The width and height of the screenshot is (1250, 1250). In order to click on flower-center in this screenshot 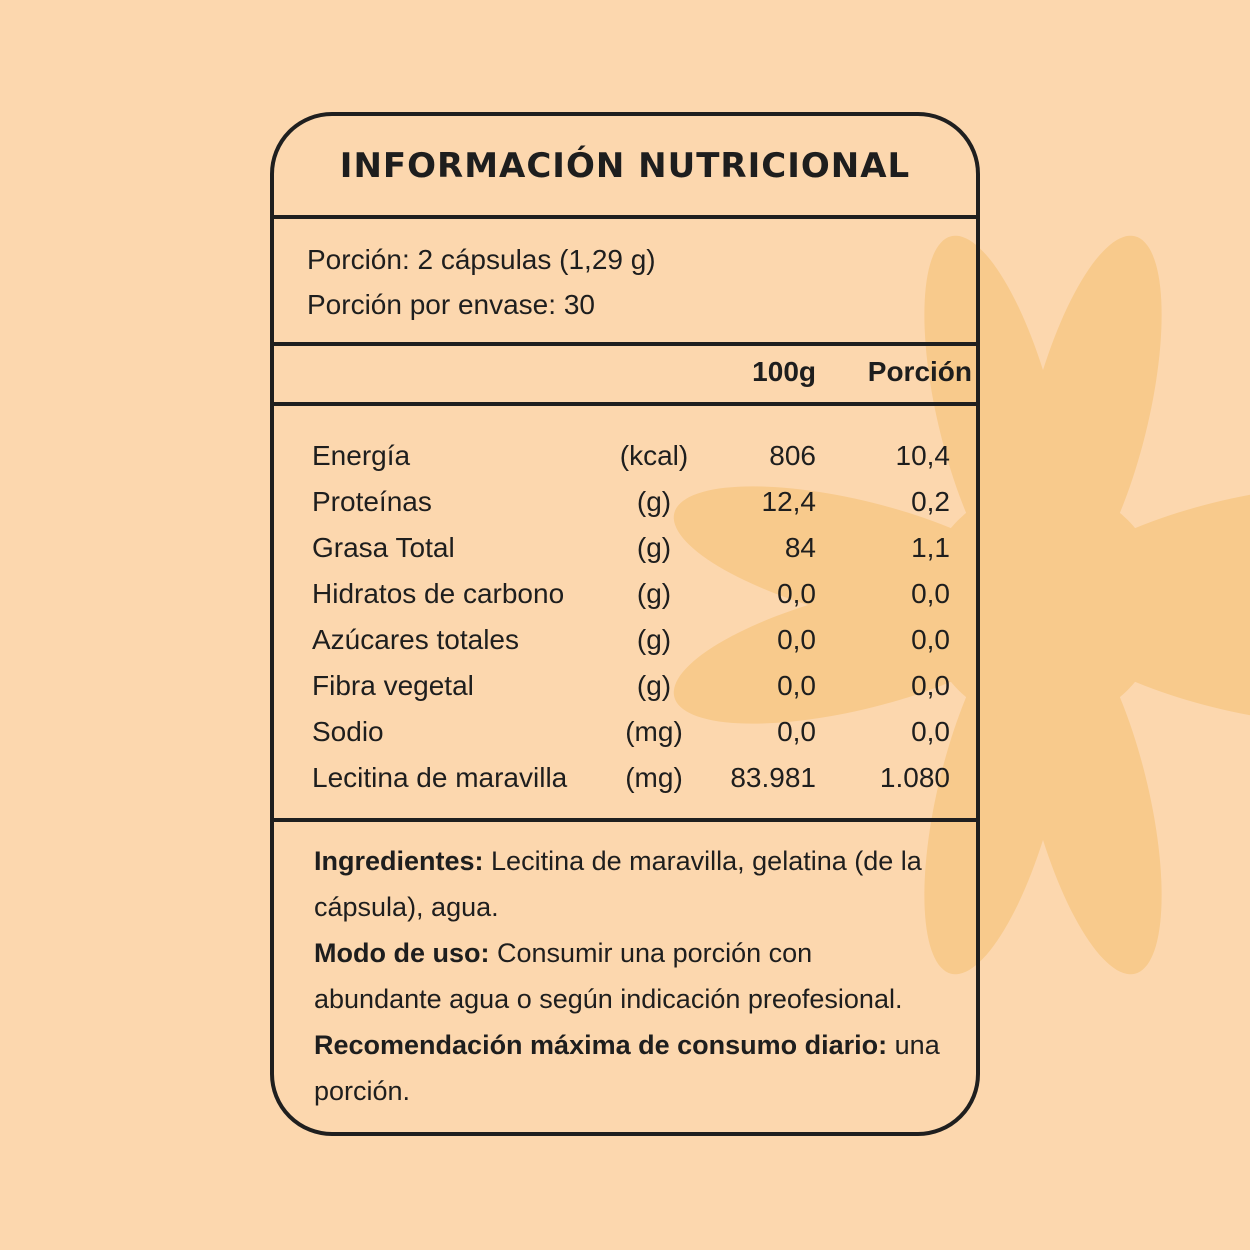, I will do `click(1043, 605)`.